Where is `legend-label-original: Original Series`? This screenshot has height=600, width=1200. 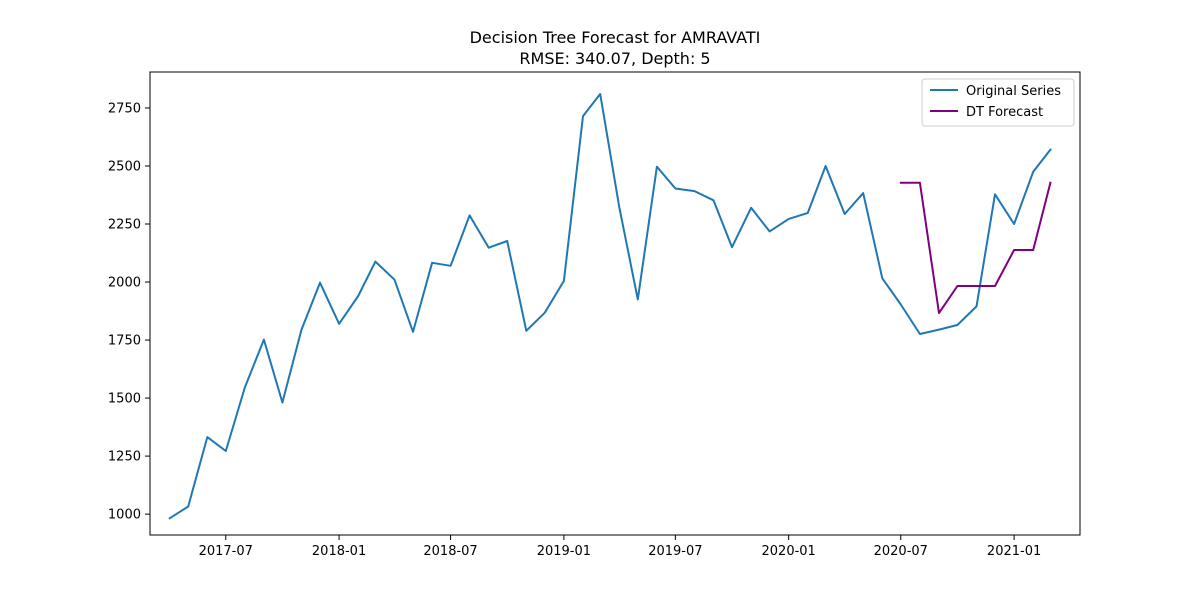 legend-label-original: Original Series is located at coordinates (1013, 91).